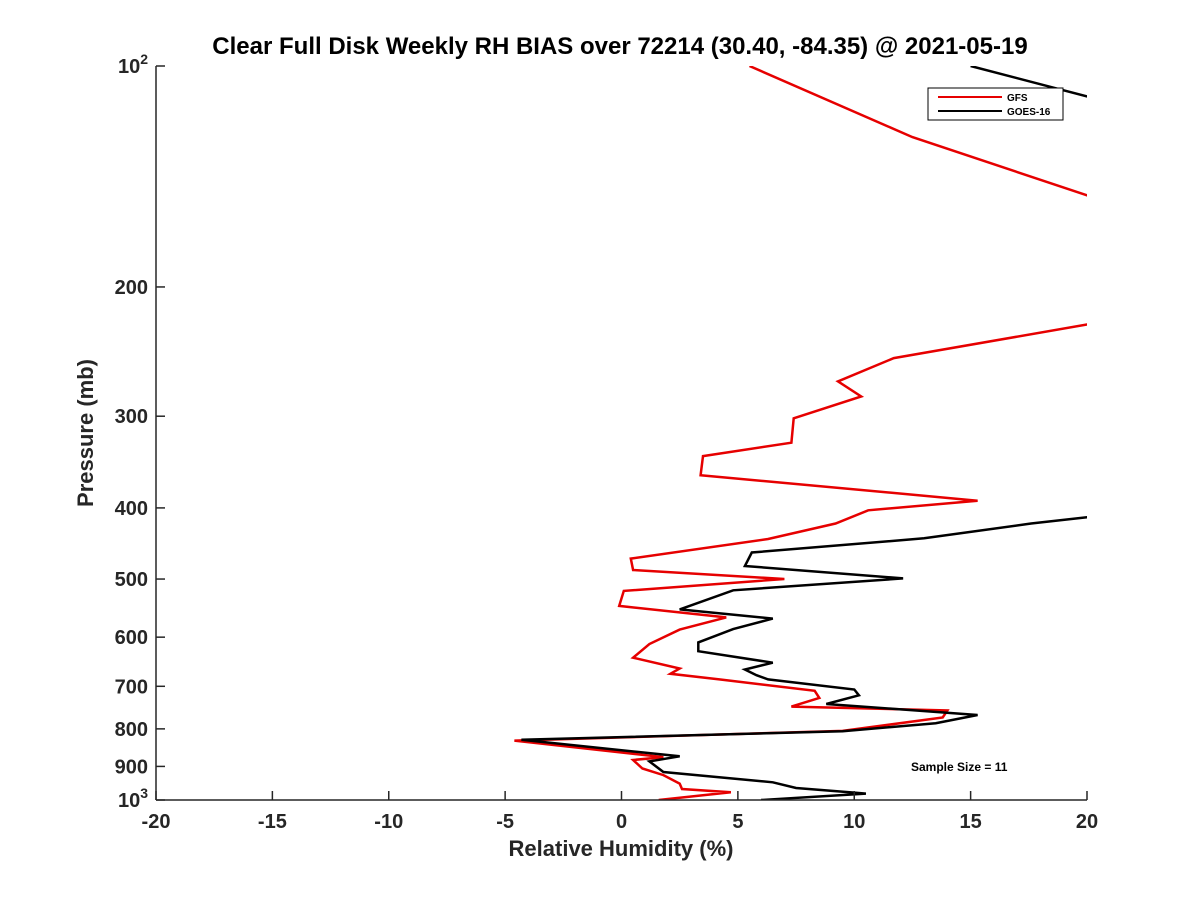 The width and height of the screenshot is (1200, 900). What do you see at coordinates (131, 730) in the screenshot?
I see `y-tick-label: 800` at bounding box center [131, 730].